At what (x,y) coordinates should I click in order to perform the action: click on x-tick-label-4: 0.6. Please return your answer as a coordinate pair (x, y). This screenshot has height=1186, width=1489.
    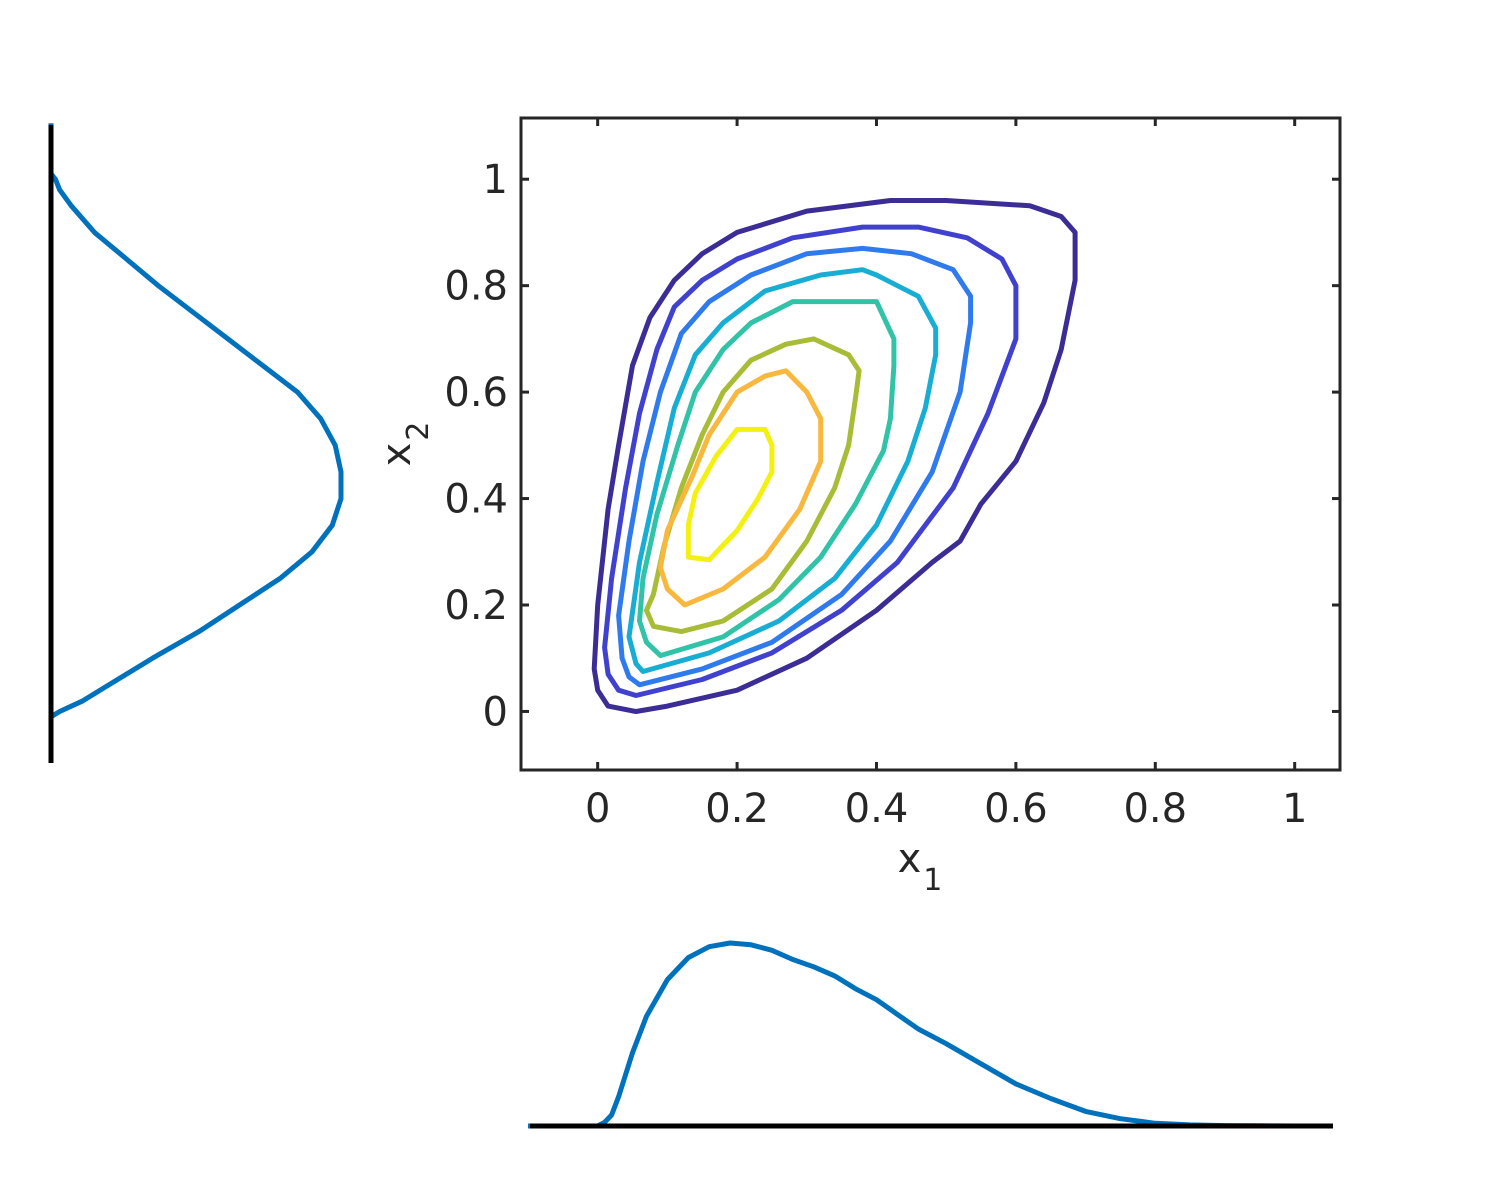
    Looking at the image, I should click on (1016, 809).